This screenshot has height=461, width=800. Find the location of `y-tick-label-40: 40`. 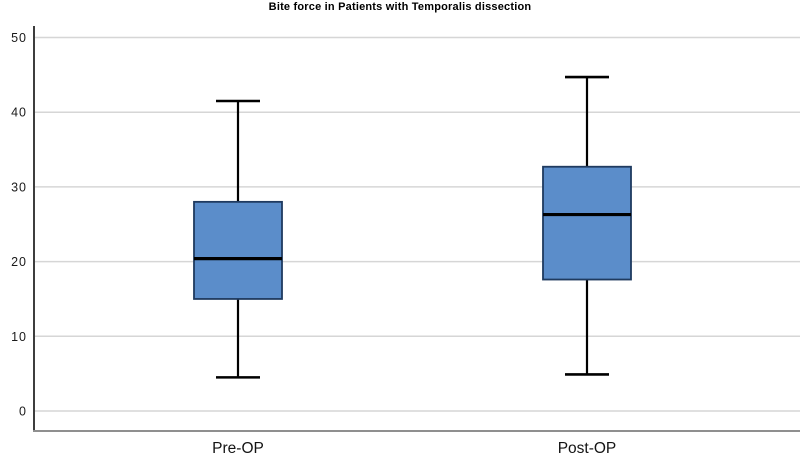

y-tick-label-40: 40 is located at coordinates (19, 113).